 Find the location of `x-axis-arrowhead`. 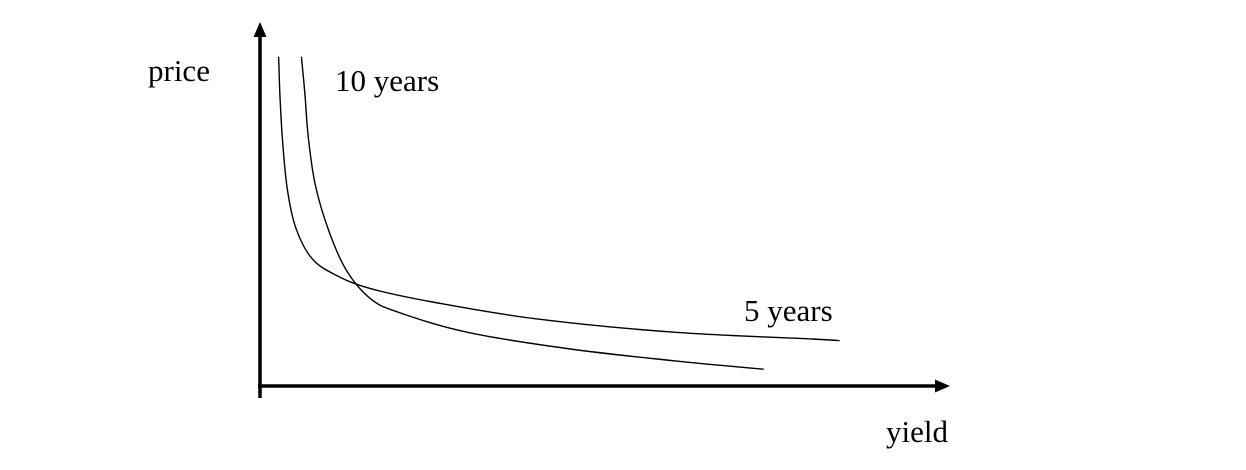

x-axis-arrowhead is located at coordinates (942, 386).